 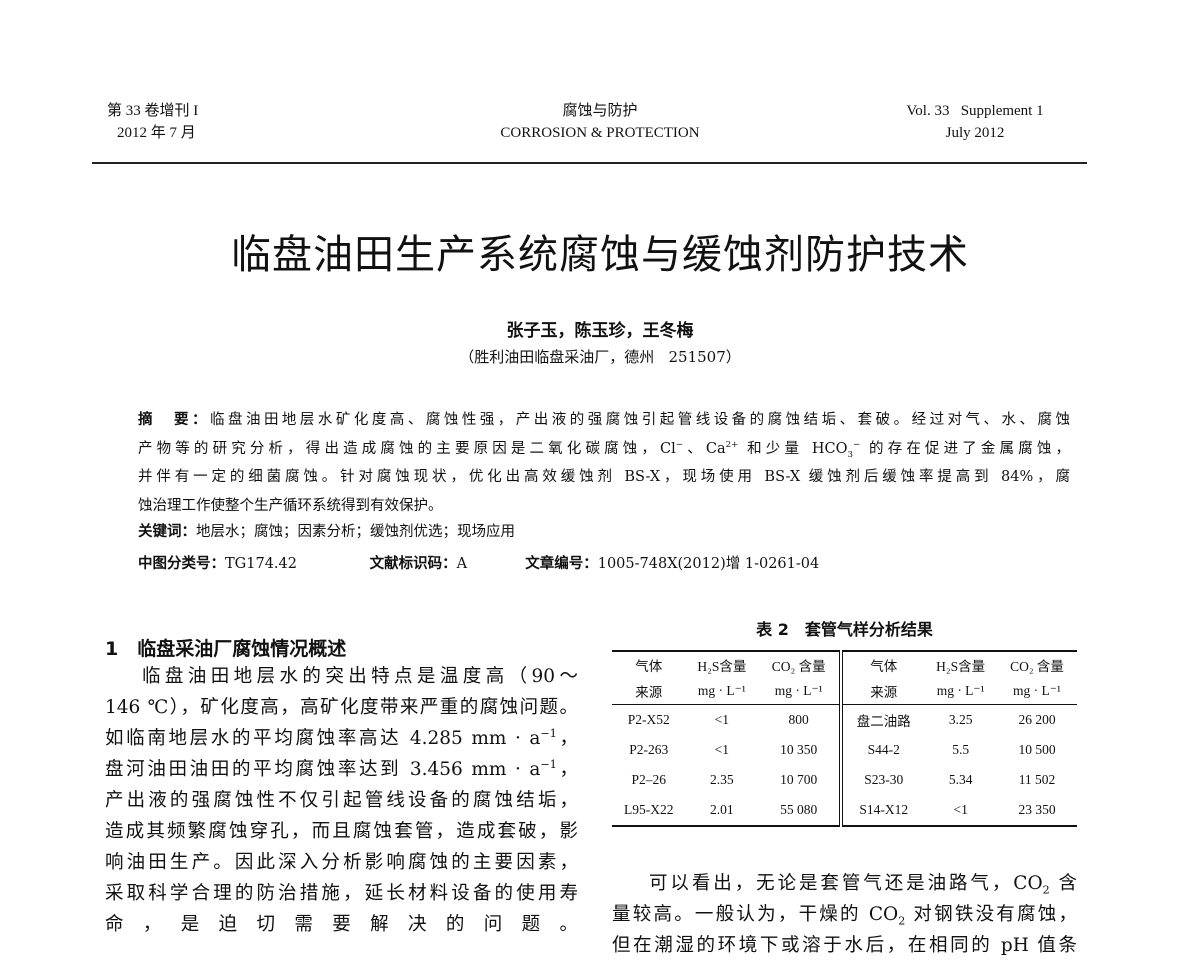 What do you see at coordinates (965, 448) in the screenshot?
I see `text-segment: 的存在促进了金属腐蚀，` at bounding box center [965, 448].